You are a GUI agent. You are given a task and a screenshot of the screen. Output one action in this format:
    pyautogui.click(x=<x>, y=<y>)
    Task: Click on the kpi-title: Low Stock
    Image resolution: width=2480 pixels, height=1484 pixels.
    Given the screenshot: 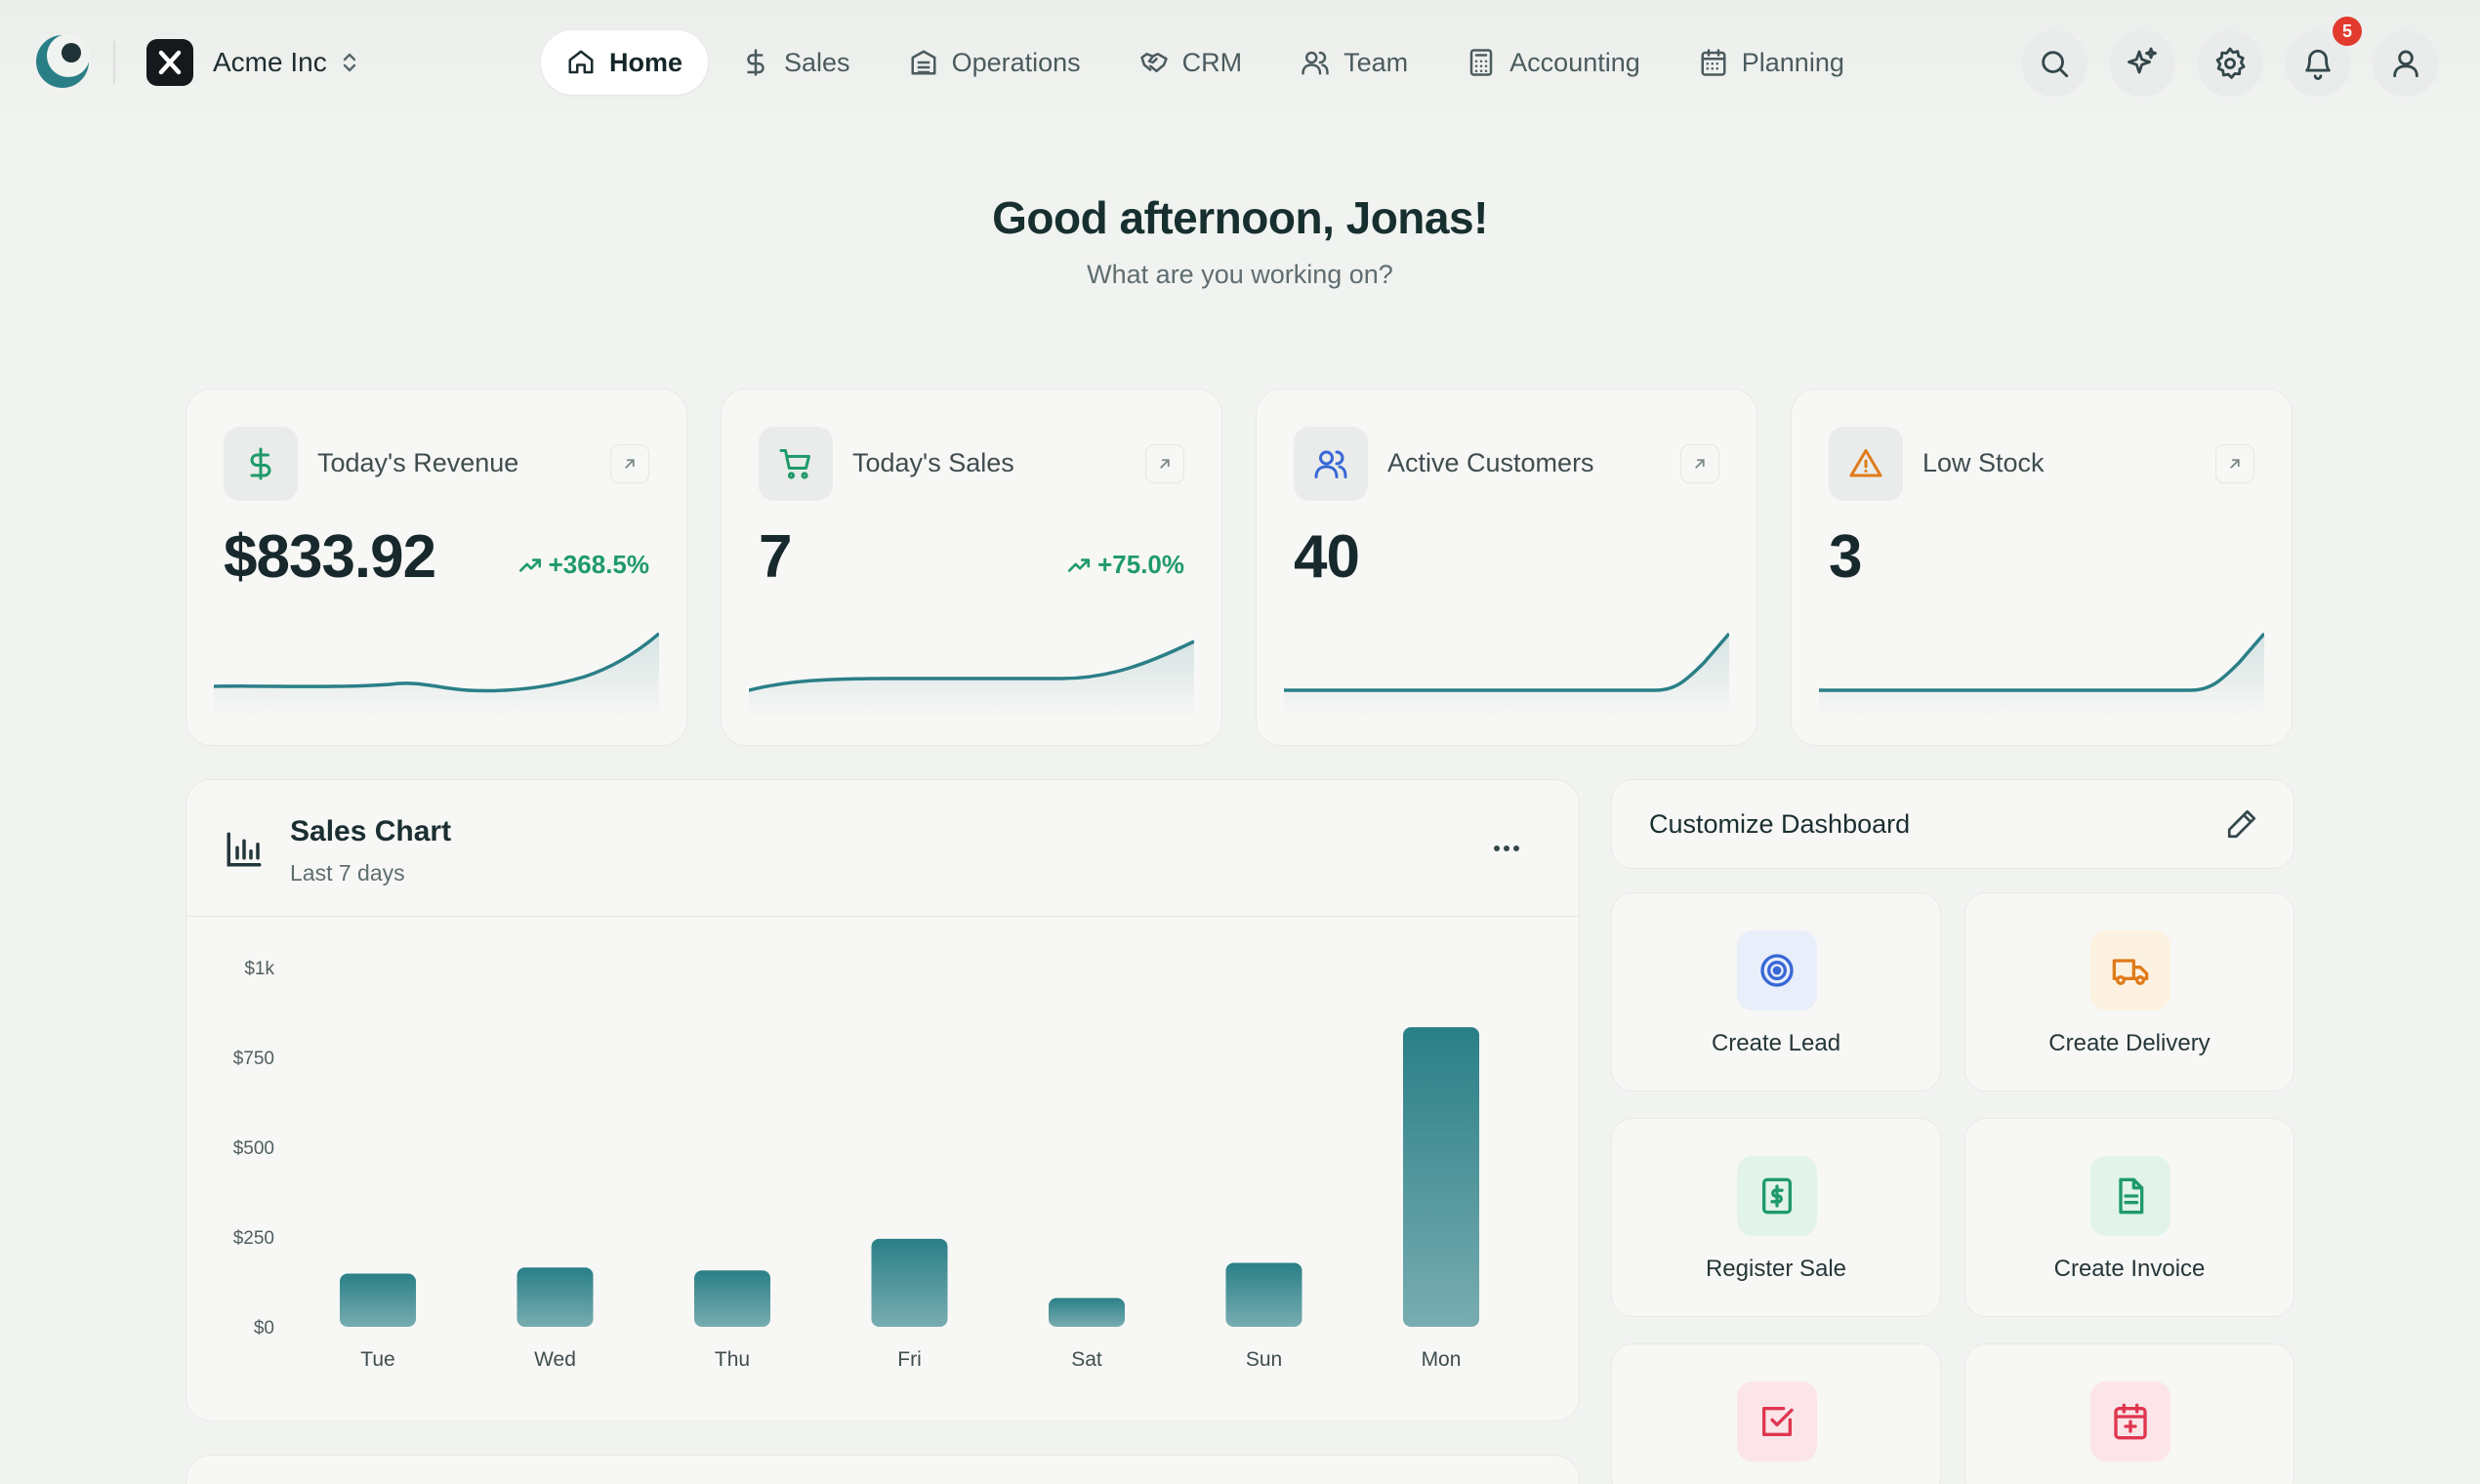 What is the action you would take?
    pyautogui.click(x=1983, y=463)
    